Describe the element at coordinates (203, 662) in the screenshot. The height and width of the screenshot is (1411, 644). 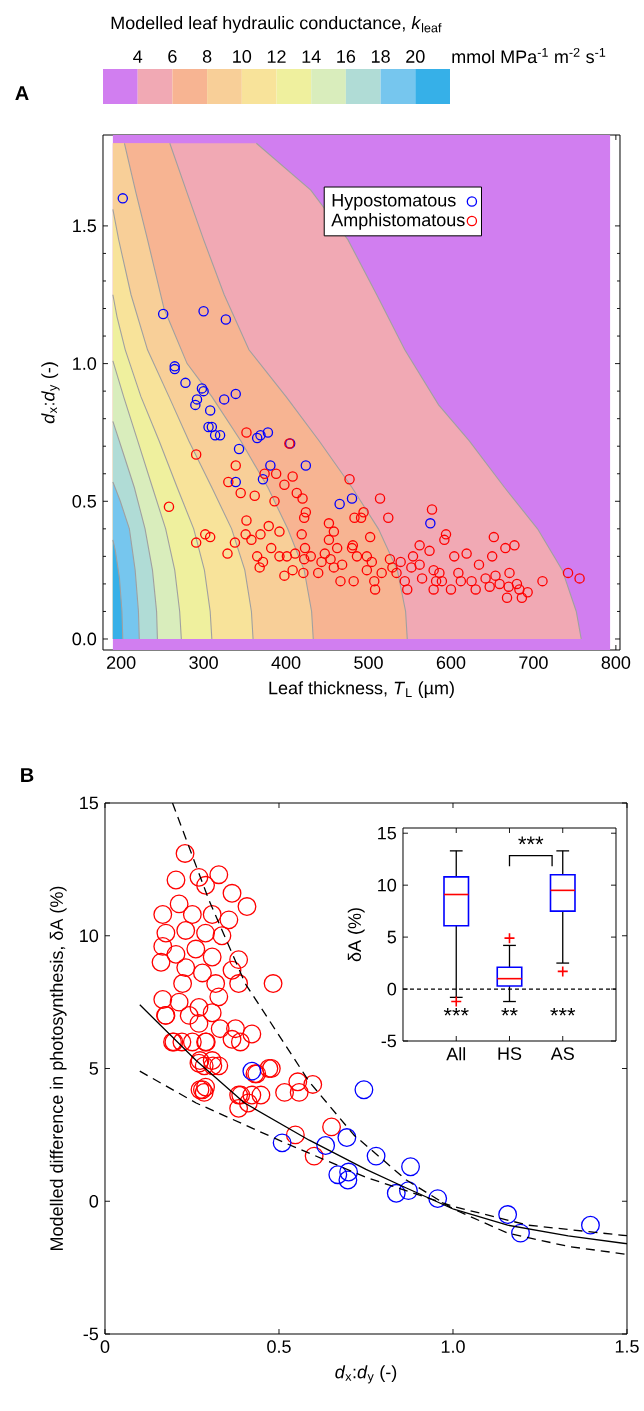
I see `x-tick-label: 300` at that location.